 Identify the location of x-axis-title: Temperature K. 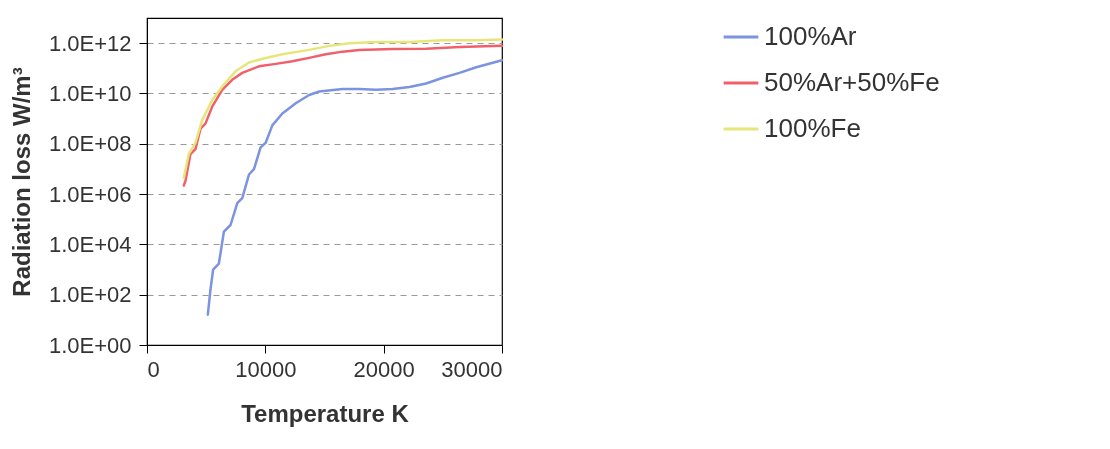
(325, 413).